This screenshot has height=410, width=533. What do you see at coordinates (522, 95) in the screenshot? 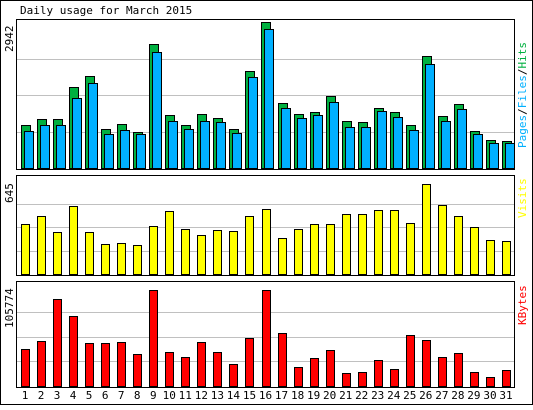
I see `hits-files-legend: Pages/Files/Hits` at bounding box center [522, 95].